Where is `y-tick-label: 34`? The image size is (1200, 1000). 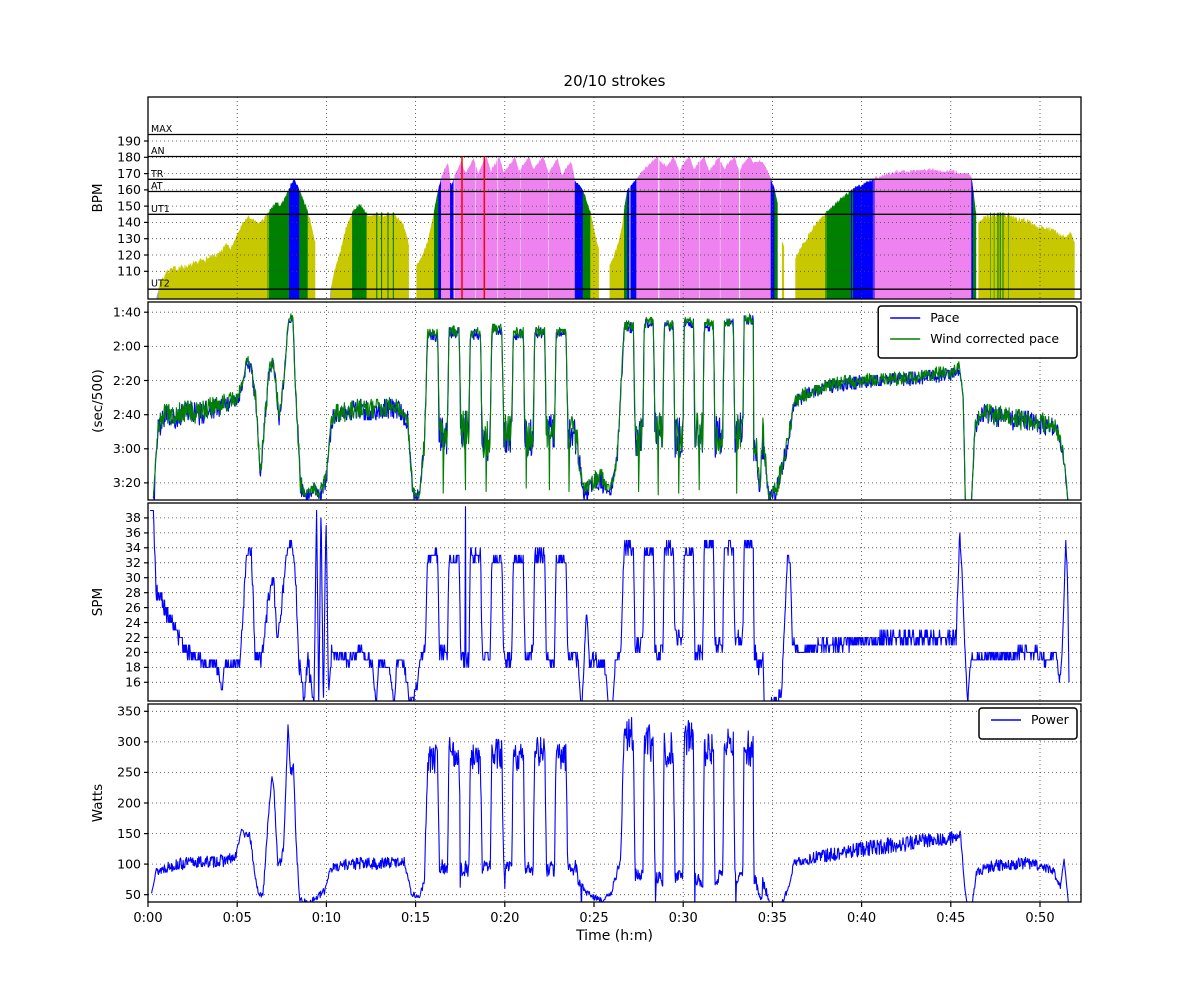
y-tick-label: 34 is located at coordinates (133, 547).